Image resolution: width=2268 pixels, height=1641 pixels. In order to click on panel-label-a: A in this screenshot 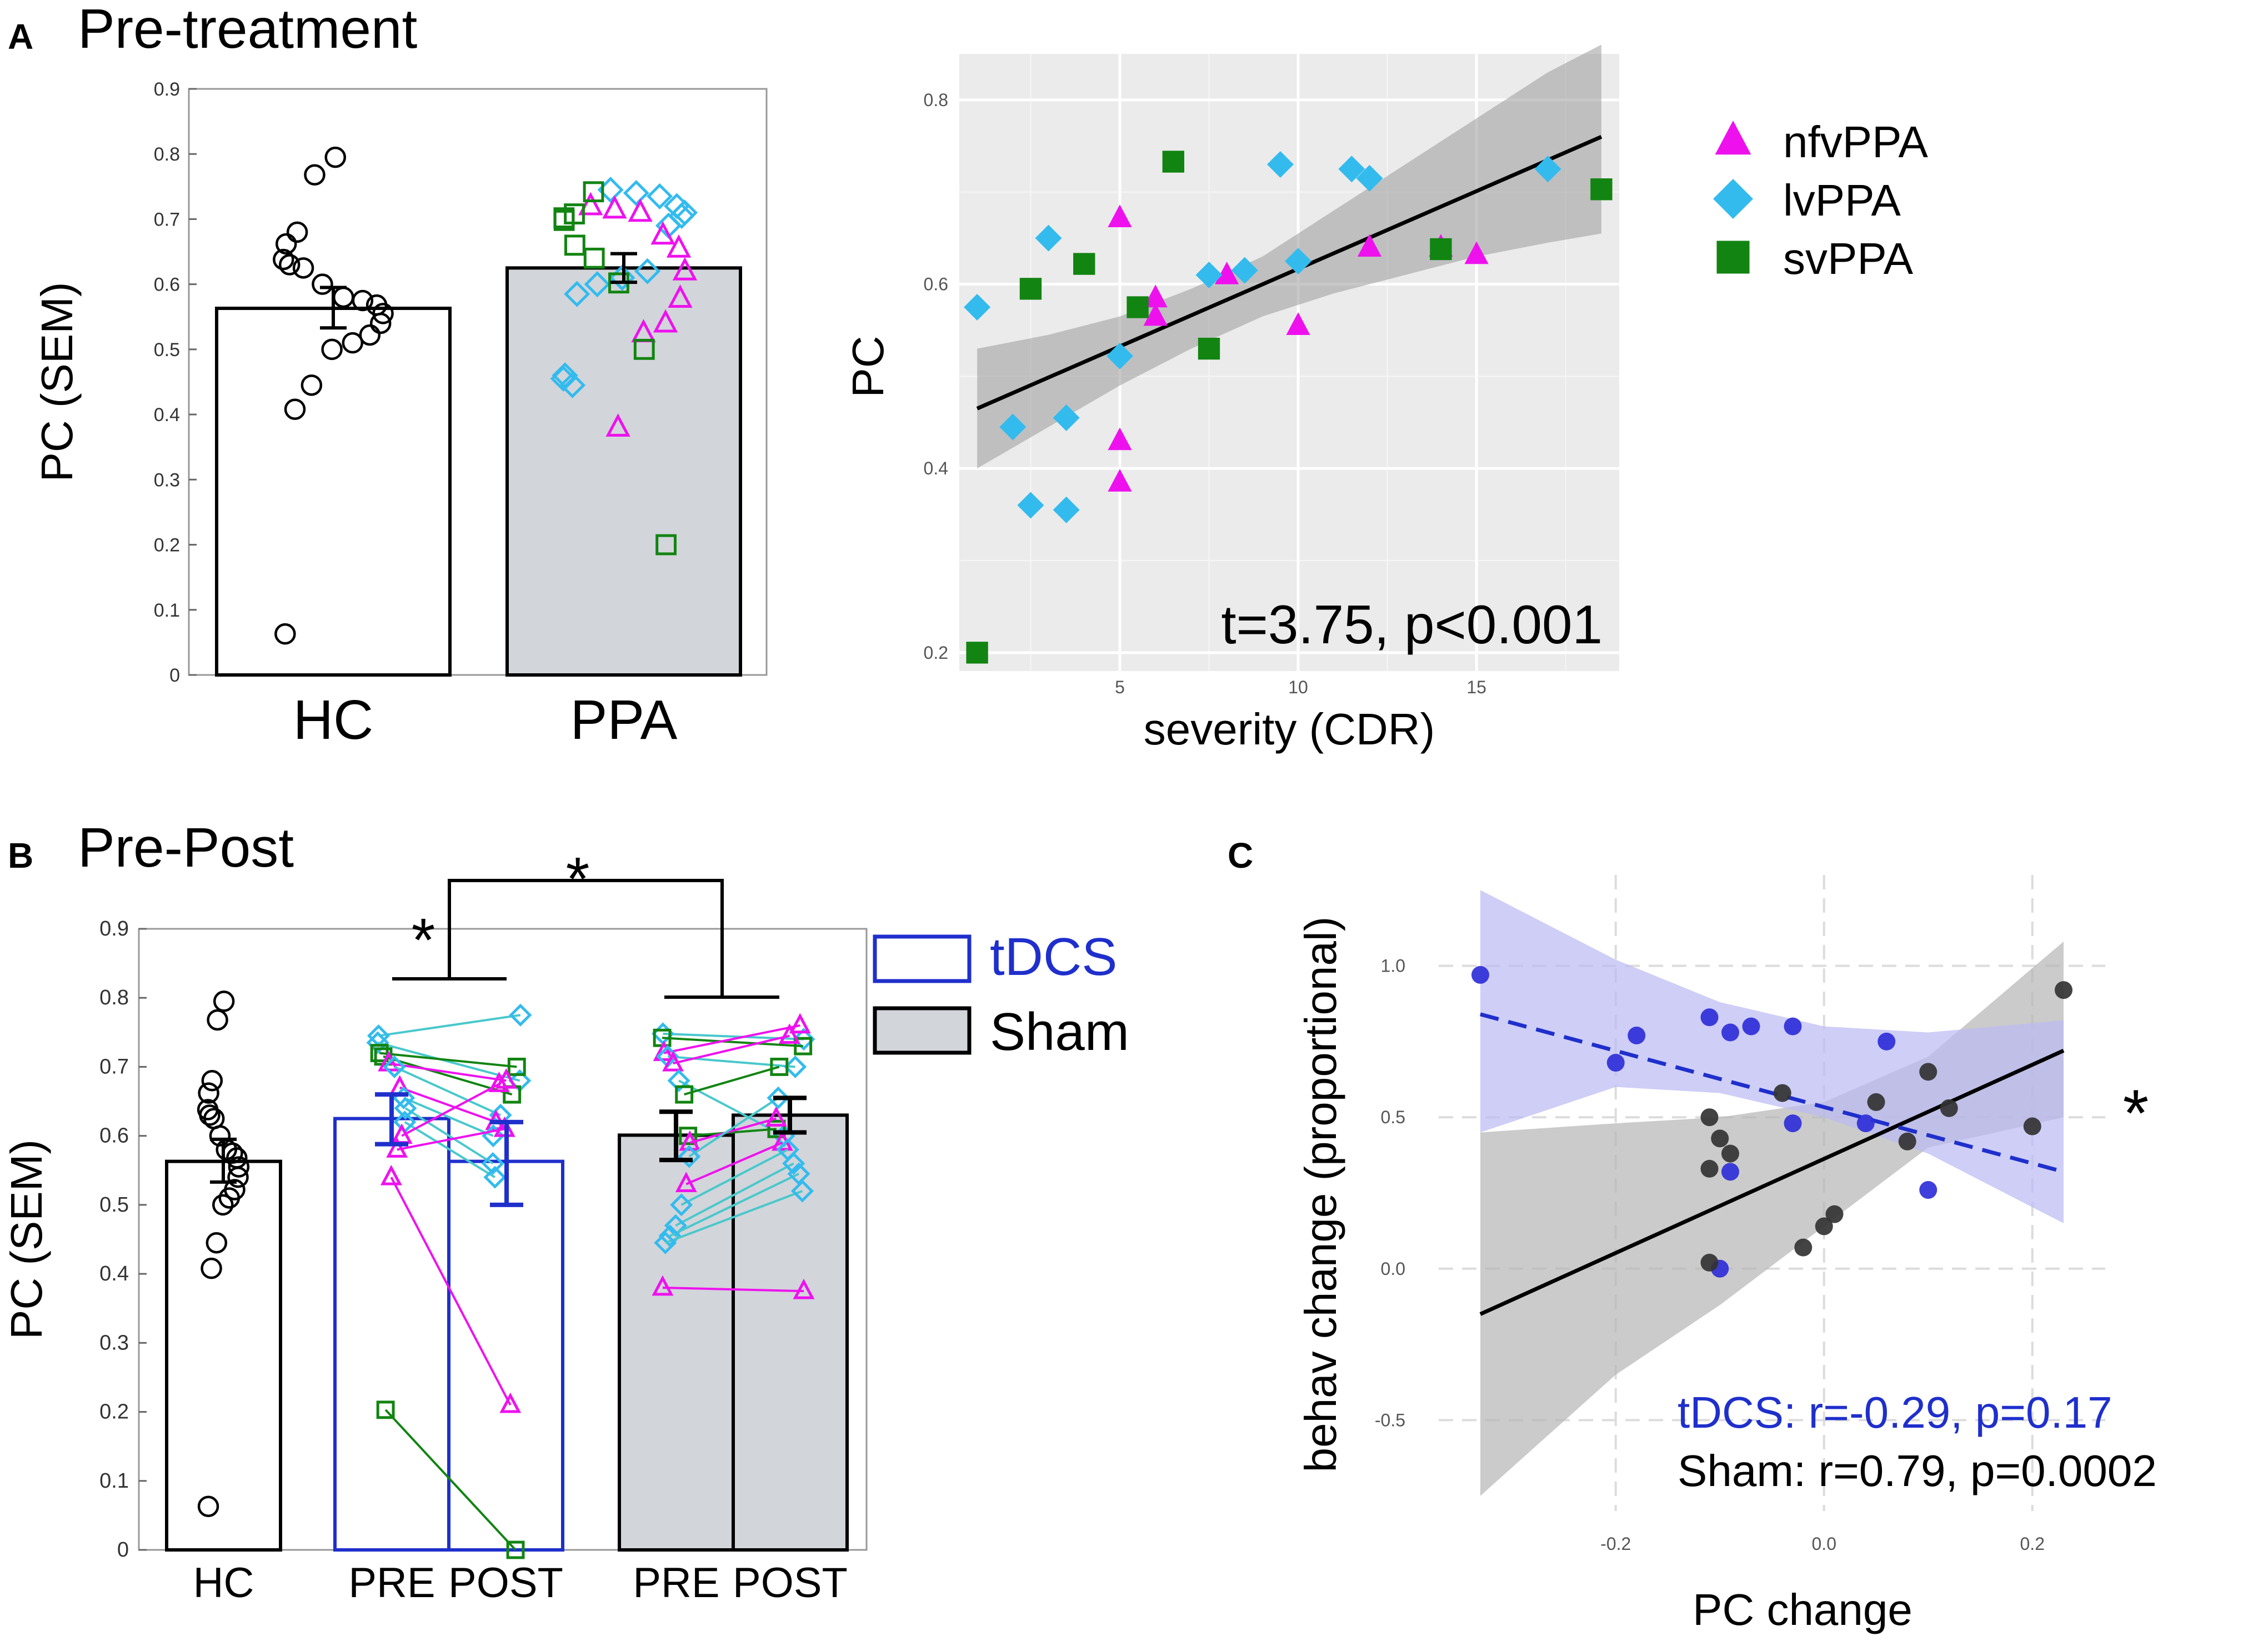, I will do `click(20, 37)`.